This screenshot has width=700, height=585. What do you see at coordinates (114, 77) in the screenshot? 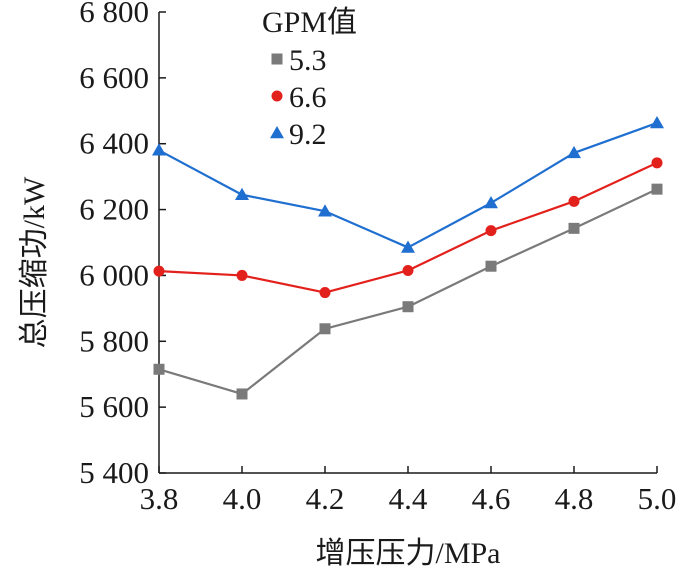
I see `y-tick-label: 6 600` at bounding box center [114, 77].